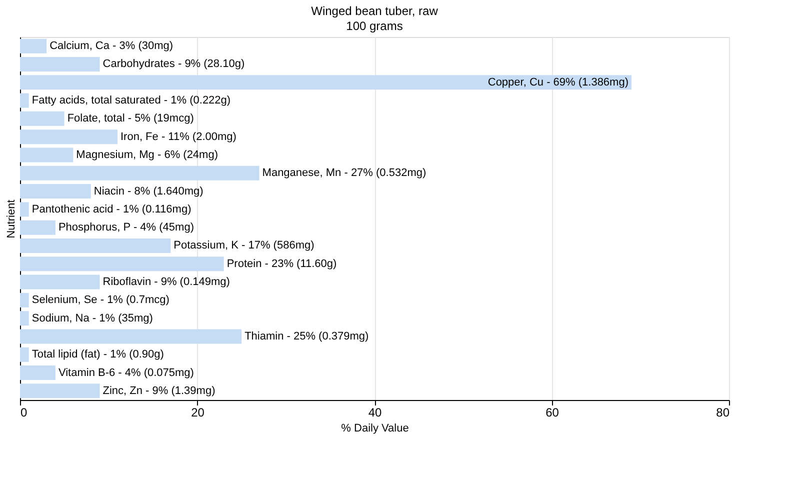  What do you see at coordinates (374, 26) in the screenshot?
I see `chart-subtitle: 100 grams` at bounding box center [374, 26].